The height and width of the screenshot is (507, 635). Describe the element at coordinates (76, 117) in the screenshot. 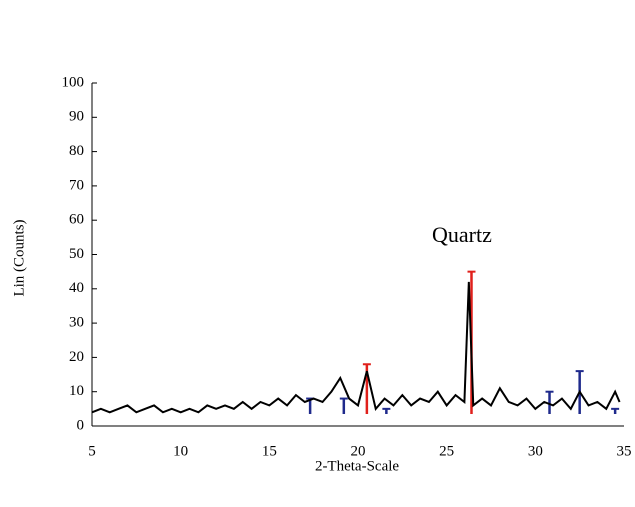

I see `y-tick-label: 90` at that location.